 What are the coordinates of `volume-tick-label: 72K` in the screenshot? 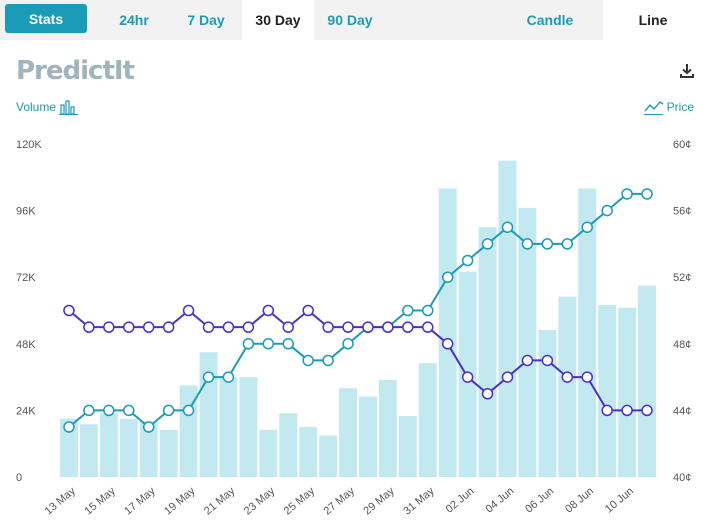 It's located at (26, 278).